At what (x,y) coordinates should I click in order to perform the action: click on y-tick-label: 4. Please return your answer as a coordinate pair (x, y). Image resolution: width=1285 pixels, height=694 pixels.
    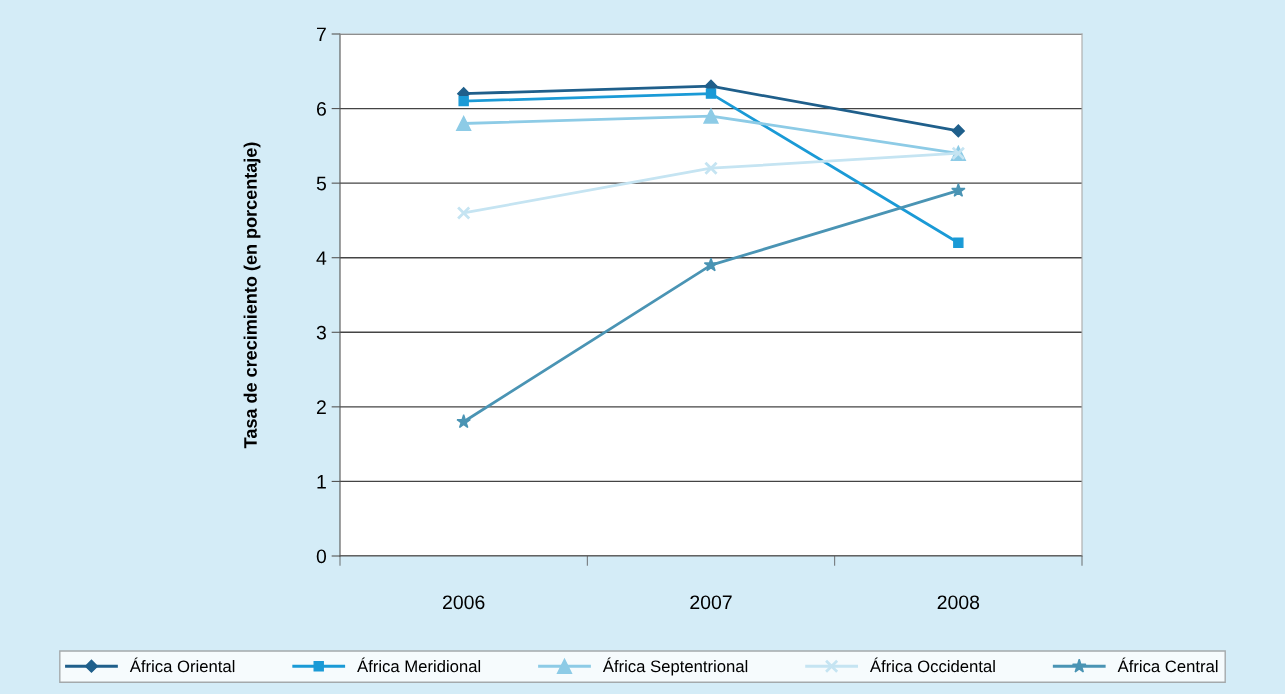
    Looking at the image, I should click on (321, 258).